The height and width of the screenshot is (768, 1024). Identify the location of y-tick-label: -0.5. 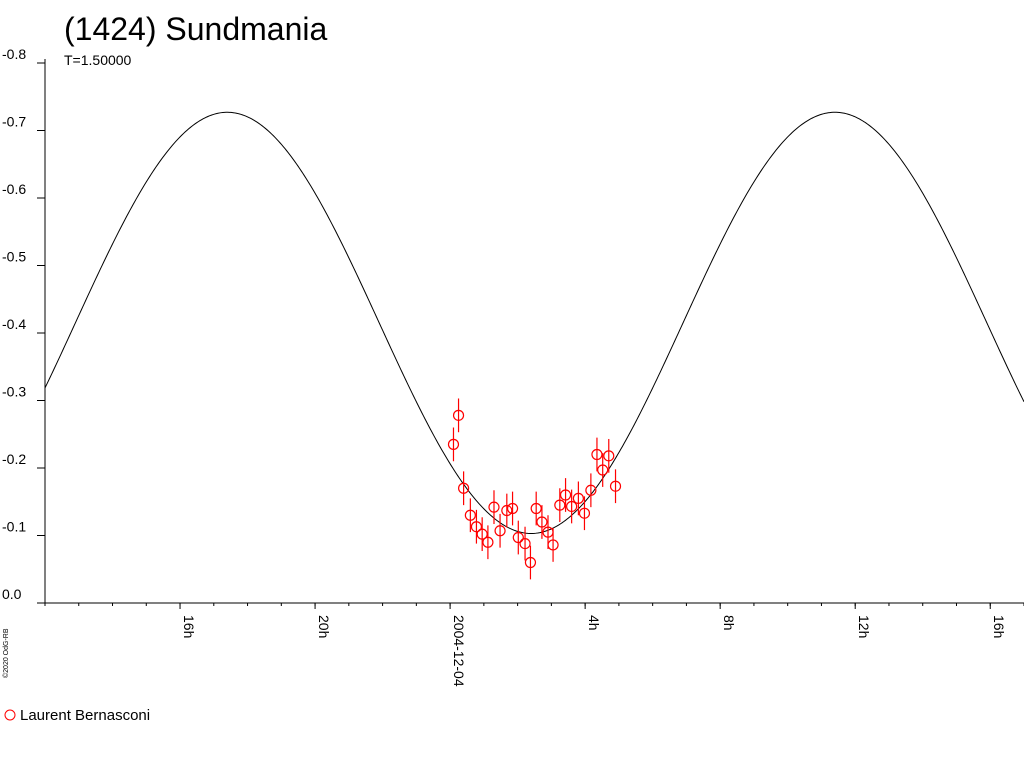
(14, 257).